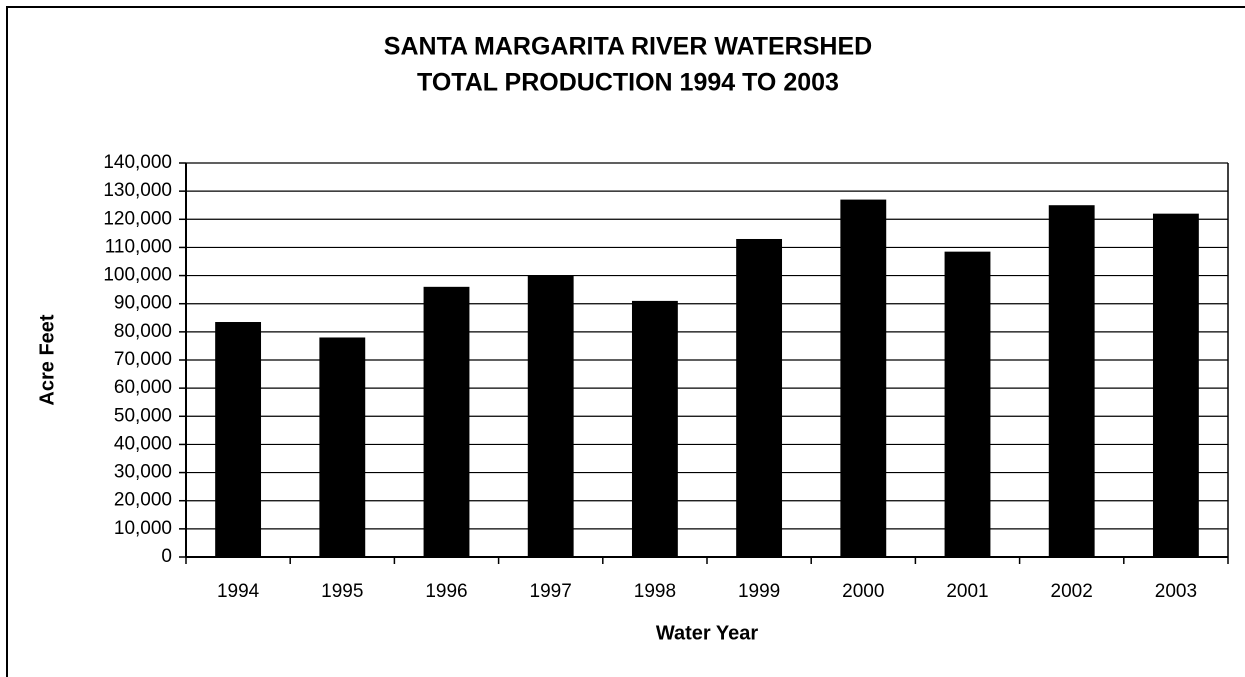  What do you see at coordinates (143, 500) in the screenshot?
I see `y-tick-label: 20,000` at bounding box center [143, 500].